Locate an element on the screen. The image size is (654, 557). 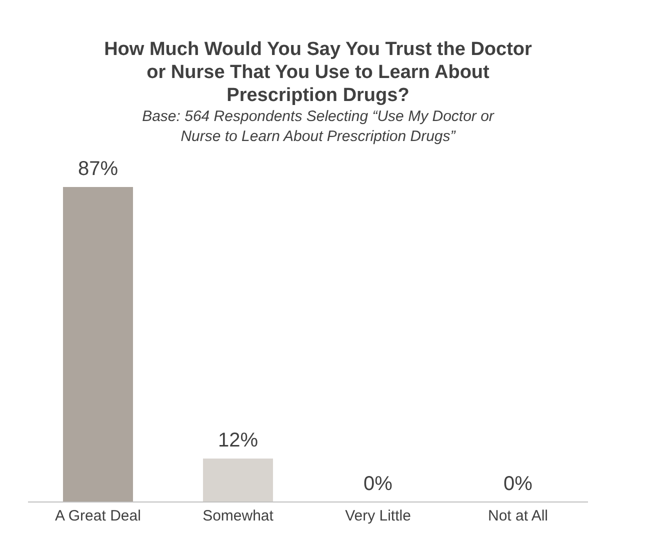
x-tick-label: A Great Deal is located at coordinates (98, 516).